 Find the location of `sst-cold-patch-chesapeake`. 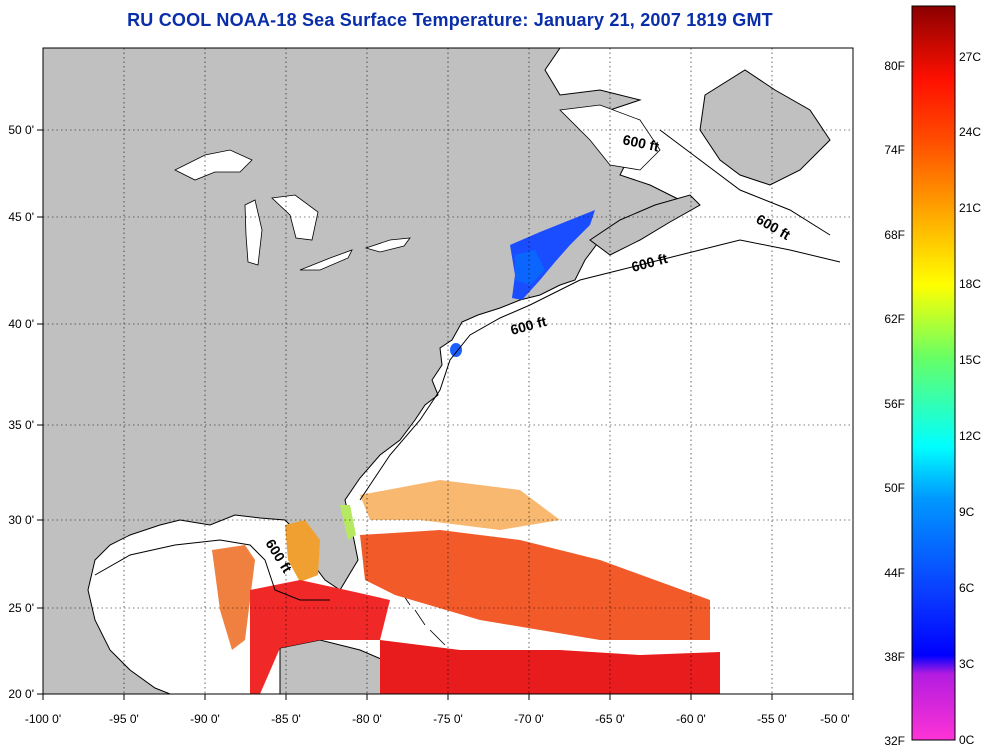

sst-cold-patch-chesapeake is located at coordinates (456, 350).